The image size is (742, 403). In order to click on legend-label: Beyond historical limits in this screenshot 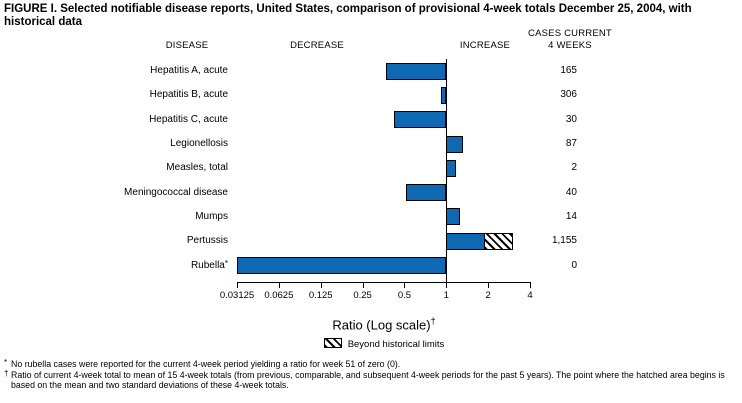, I will do `click(396, 344)`.